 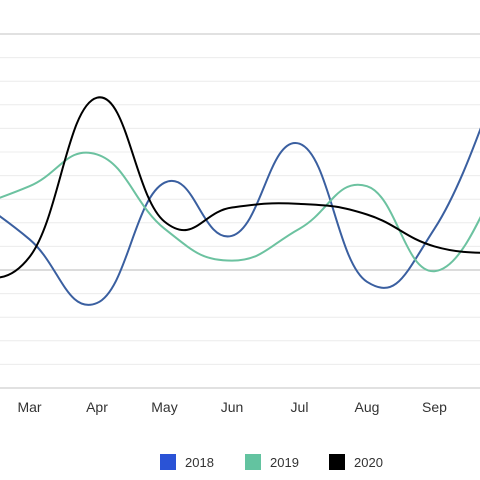 What do you see at coordinates (199, 462) in the screenshot?
I see `legend-label: 2018` at bounding box center [199, 462].